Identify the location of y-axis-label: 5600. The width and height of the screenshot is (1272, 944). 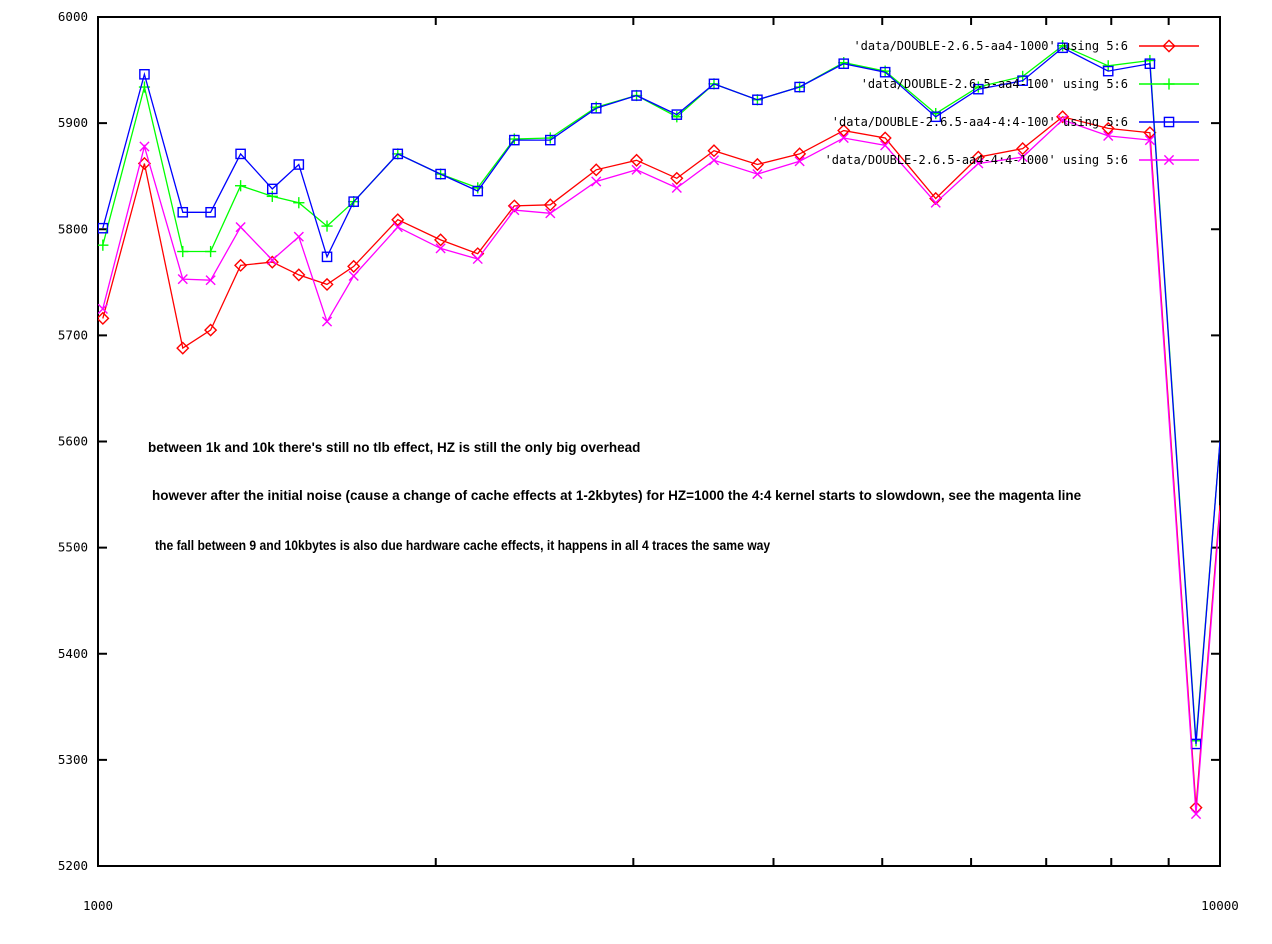
(73, 441).